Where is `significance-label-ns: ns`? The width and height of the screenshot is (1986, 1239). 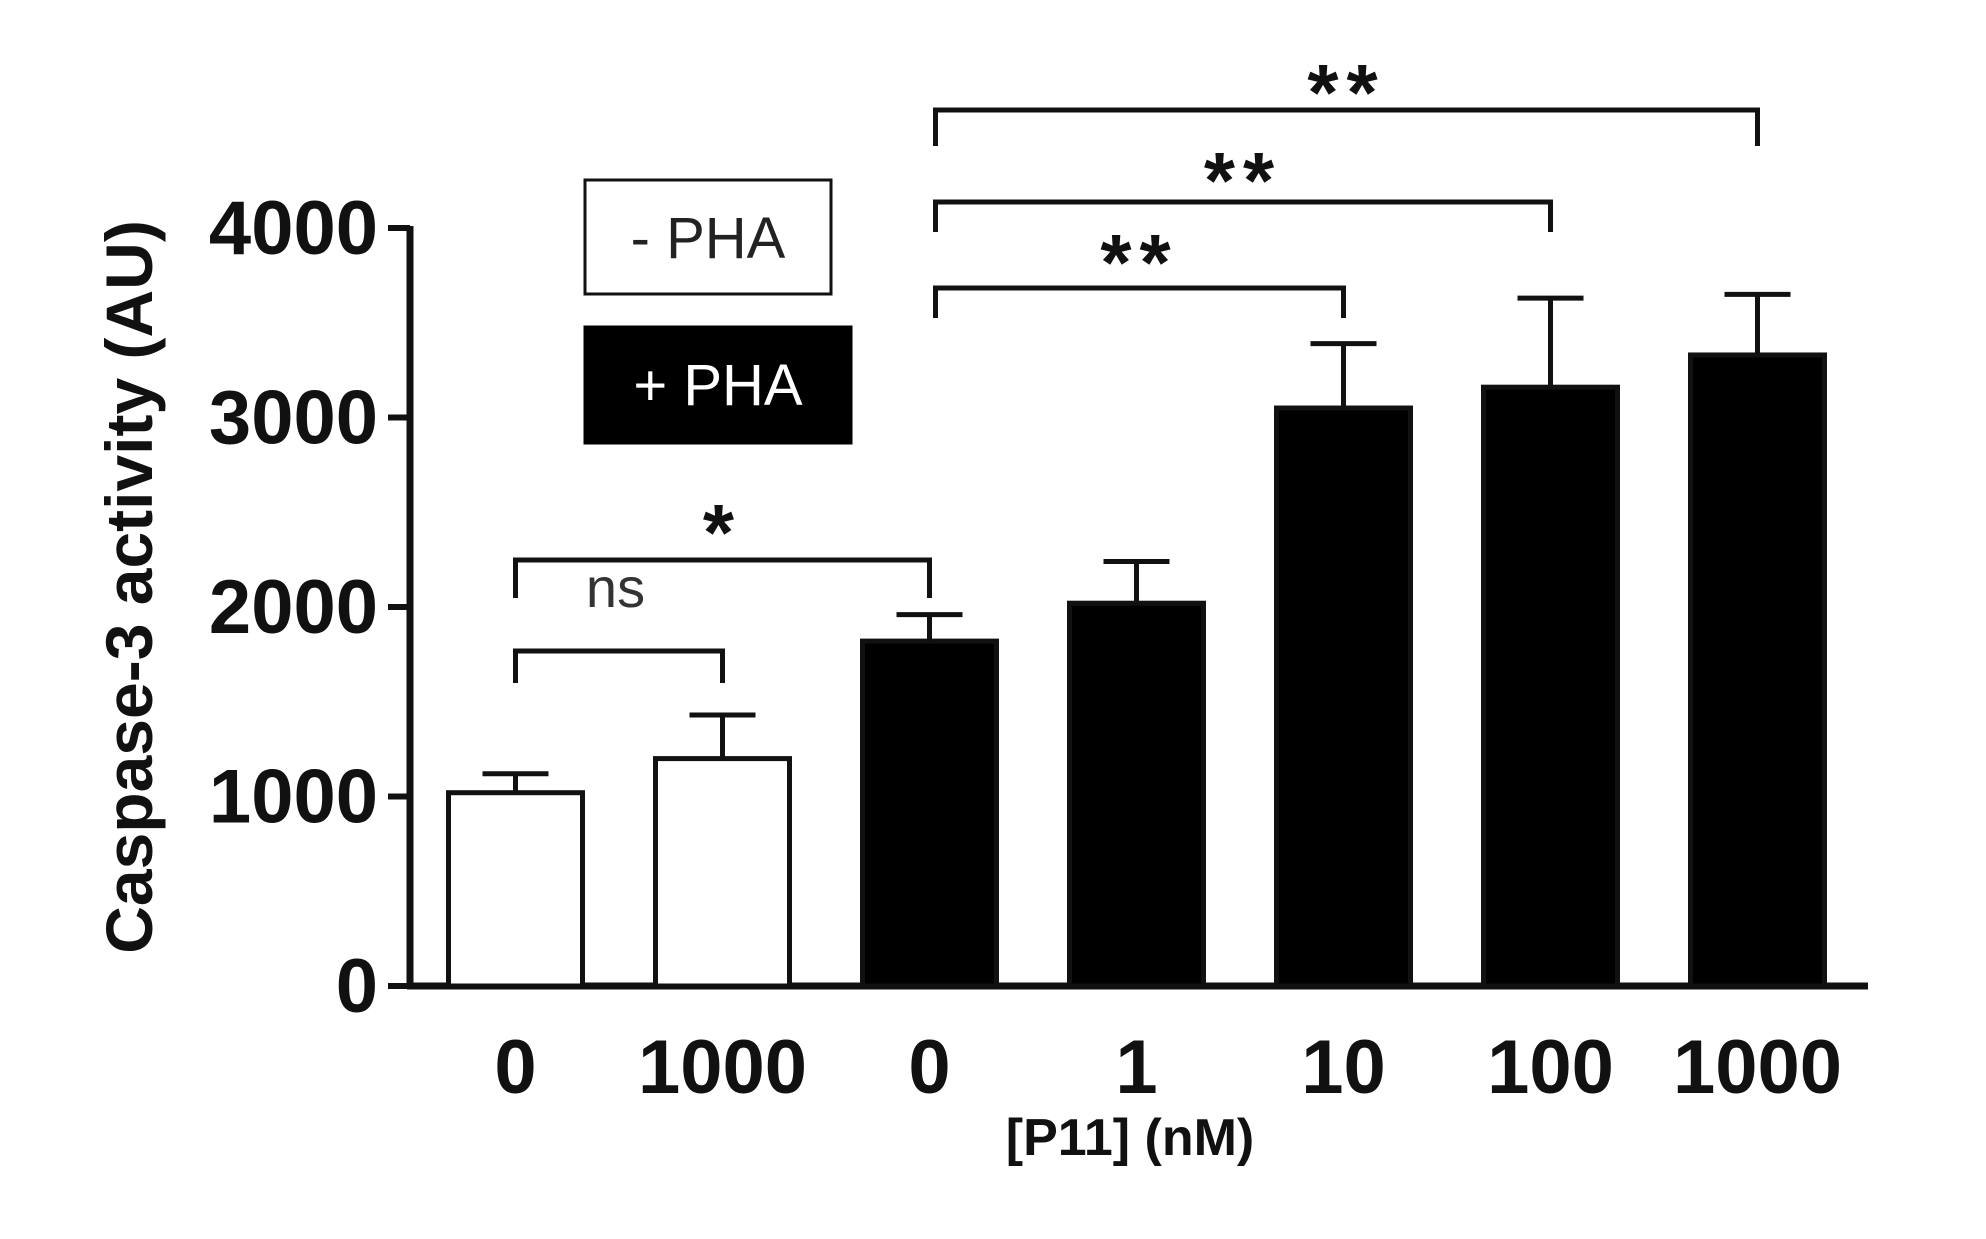 significance-label-ns: ns is located at coordinates (615, 587).